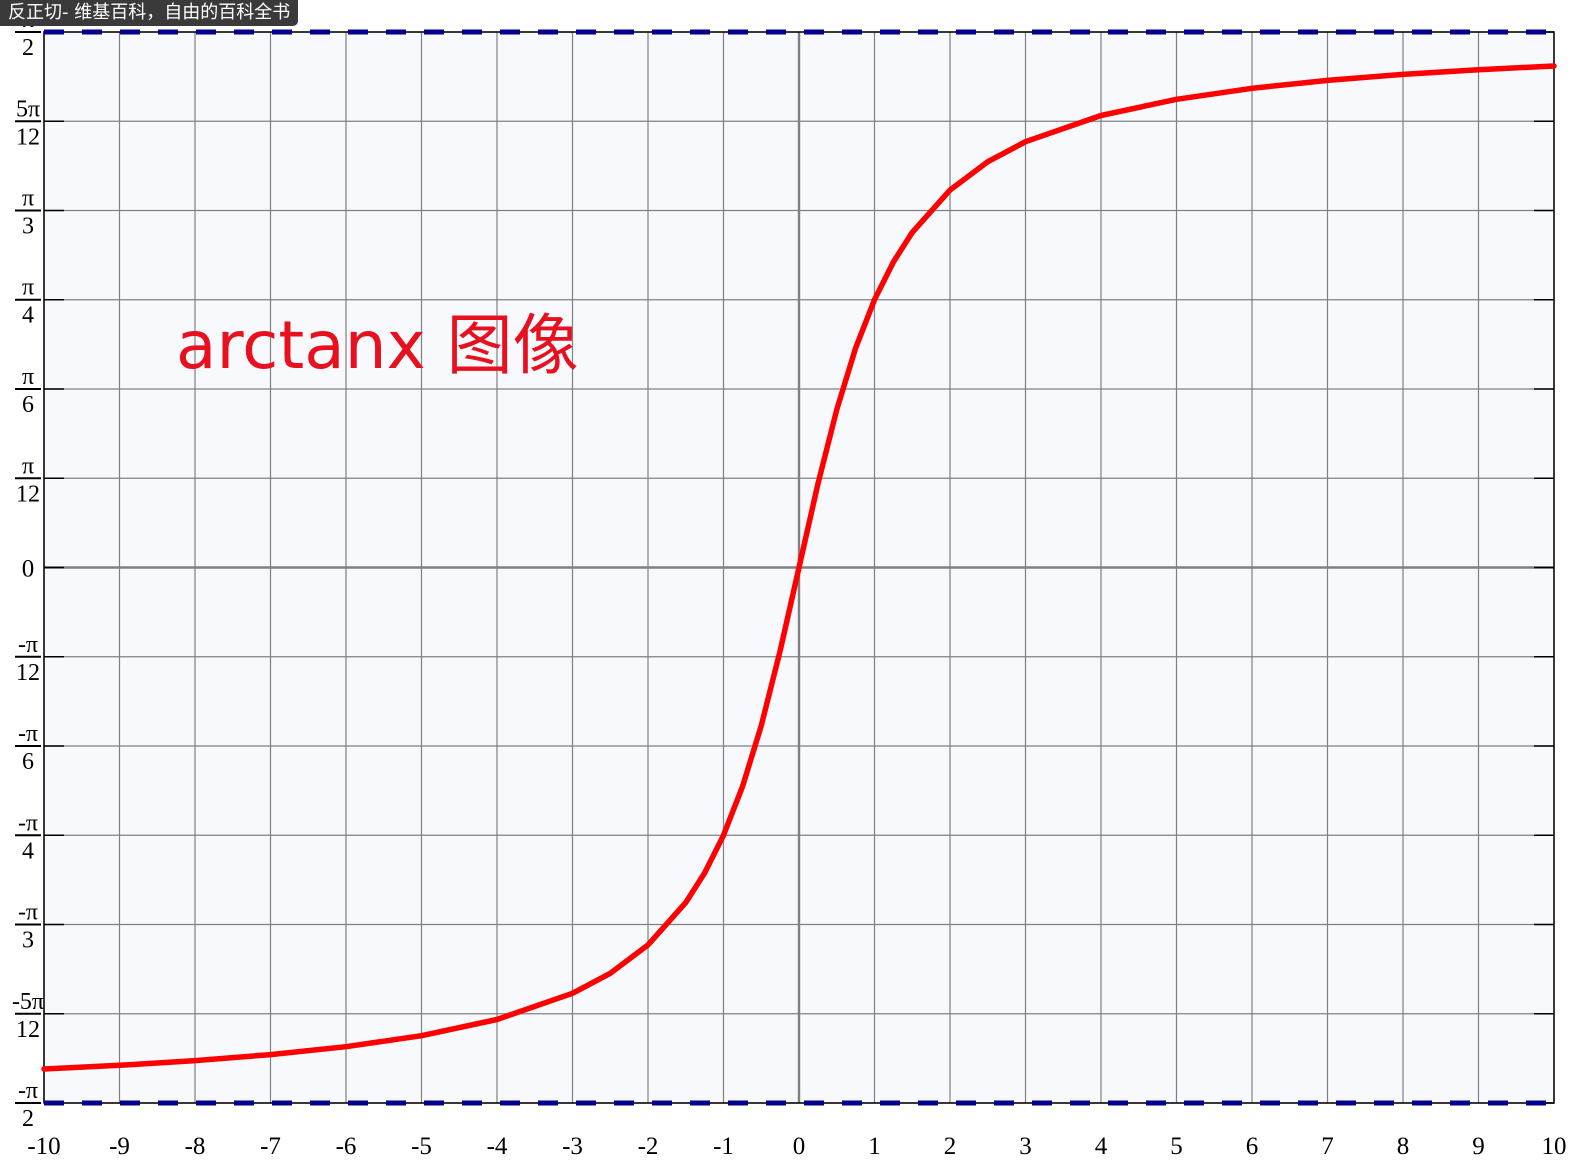 The width and height of the screenshot is (1581, 1168). What do you see at coordinates (1478, 1146) in the screenshot?
I see `x-tick-label: 9` at bounding box center [1478, 1146].